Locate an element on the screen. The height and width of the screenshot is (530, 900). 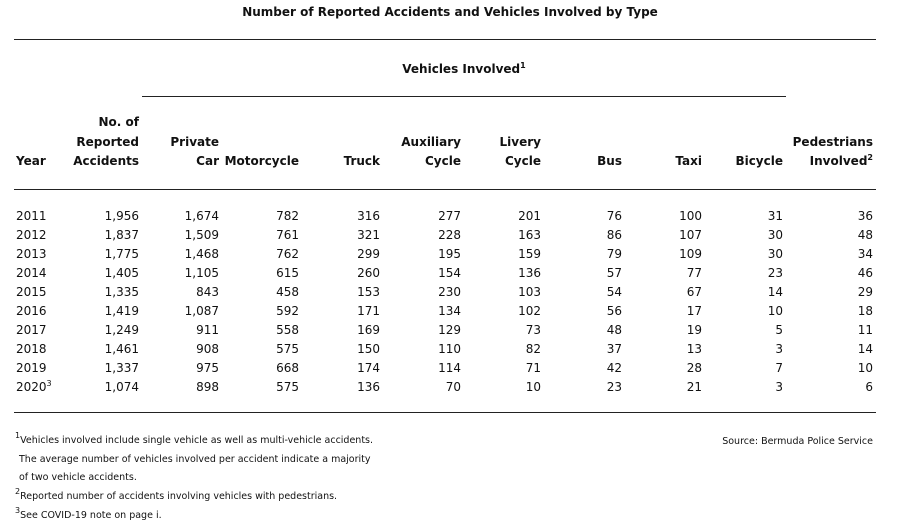
column-header-text: Taxi is located at coordinates (688, 161).